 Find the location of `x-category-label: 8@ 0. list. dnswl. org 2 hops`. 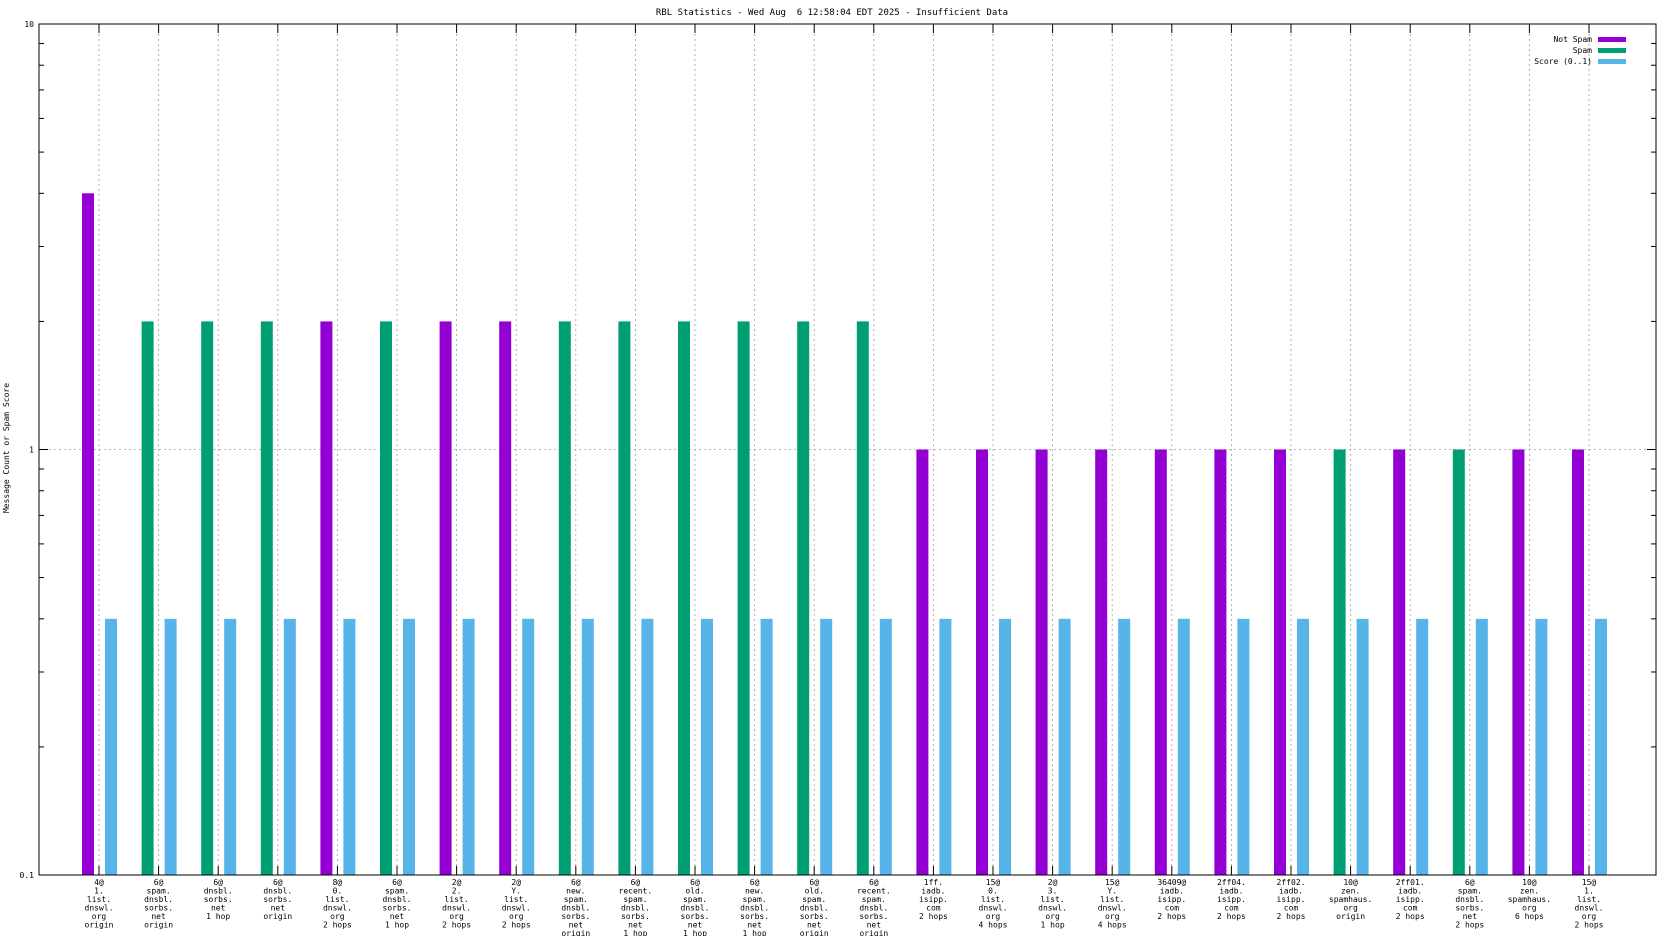

x-category-label: 8@ 0. list. dnswl. org 2 hops is located at coordinates (337, 904).